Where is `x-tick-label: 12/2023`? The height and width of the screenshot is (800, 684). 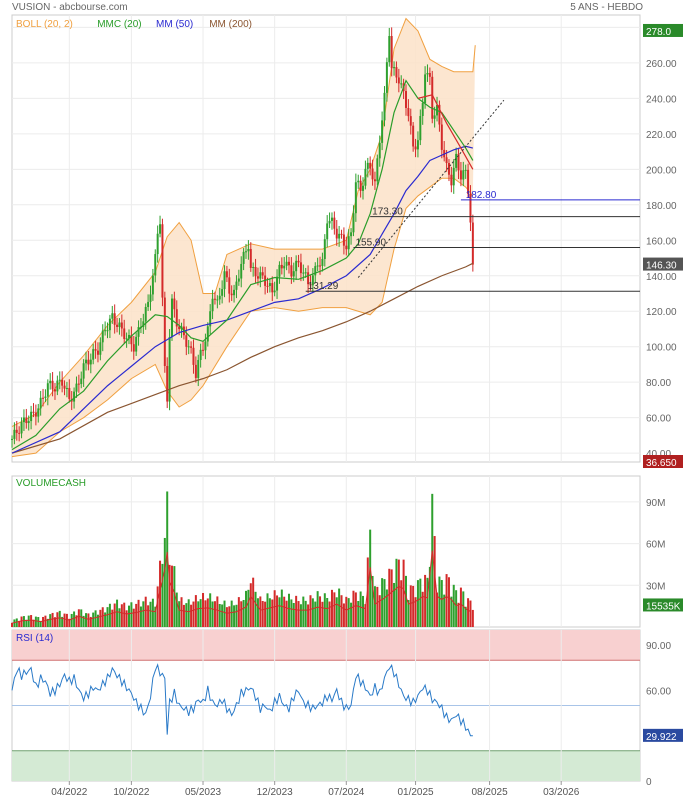 x-tick-label: 12/2023 is located at coordinates (275, 792).